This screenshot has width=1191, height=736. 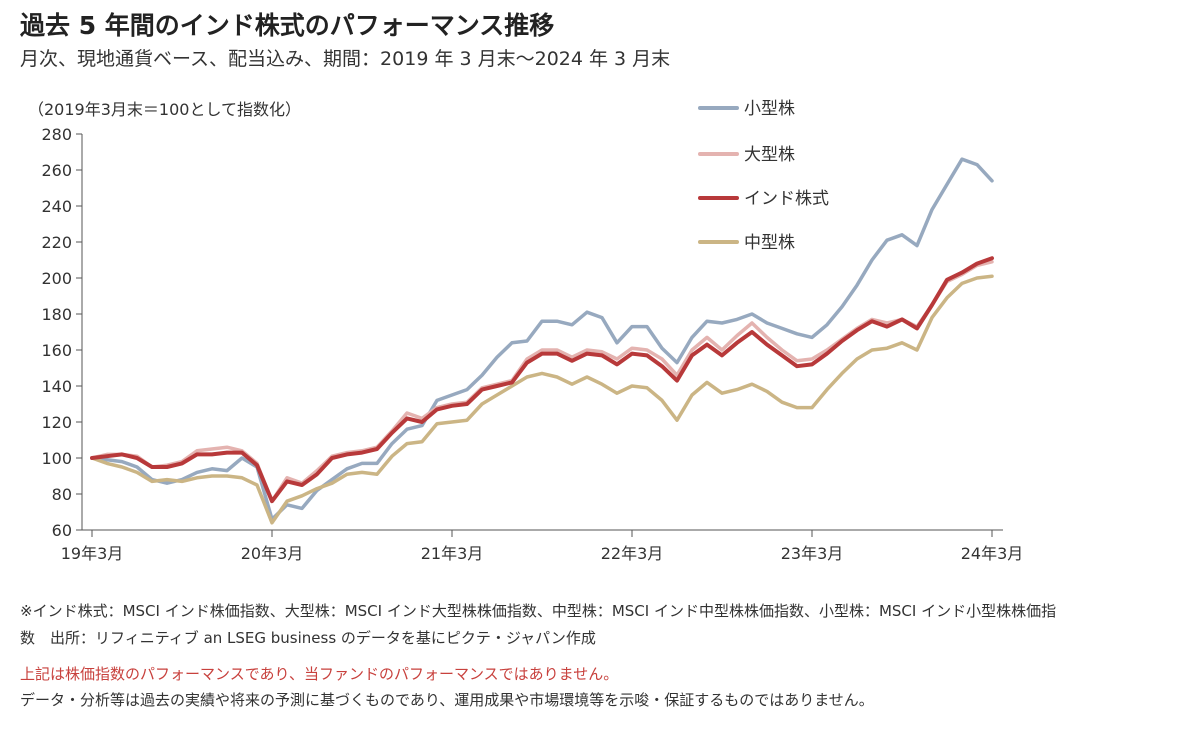 What do you see at coordinates (56, 242) in the screenshot?
I see `y-tick-label: 220` at bounding box center [56, 242].